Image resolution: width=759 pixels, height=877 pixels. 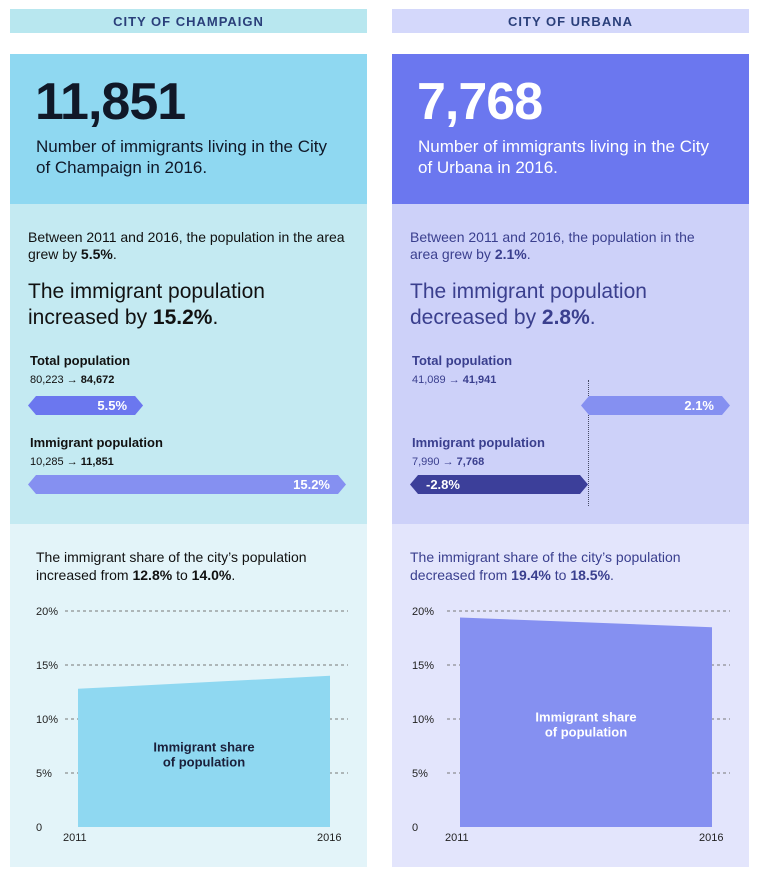 I want to click on growth-value: 2.1%, so click(x=510, y=254).